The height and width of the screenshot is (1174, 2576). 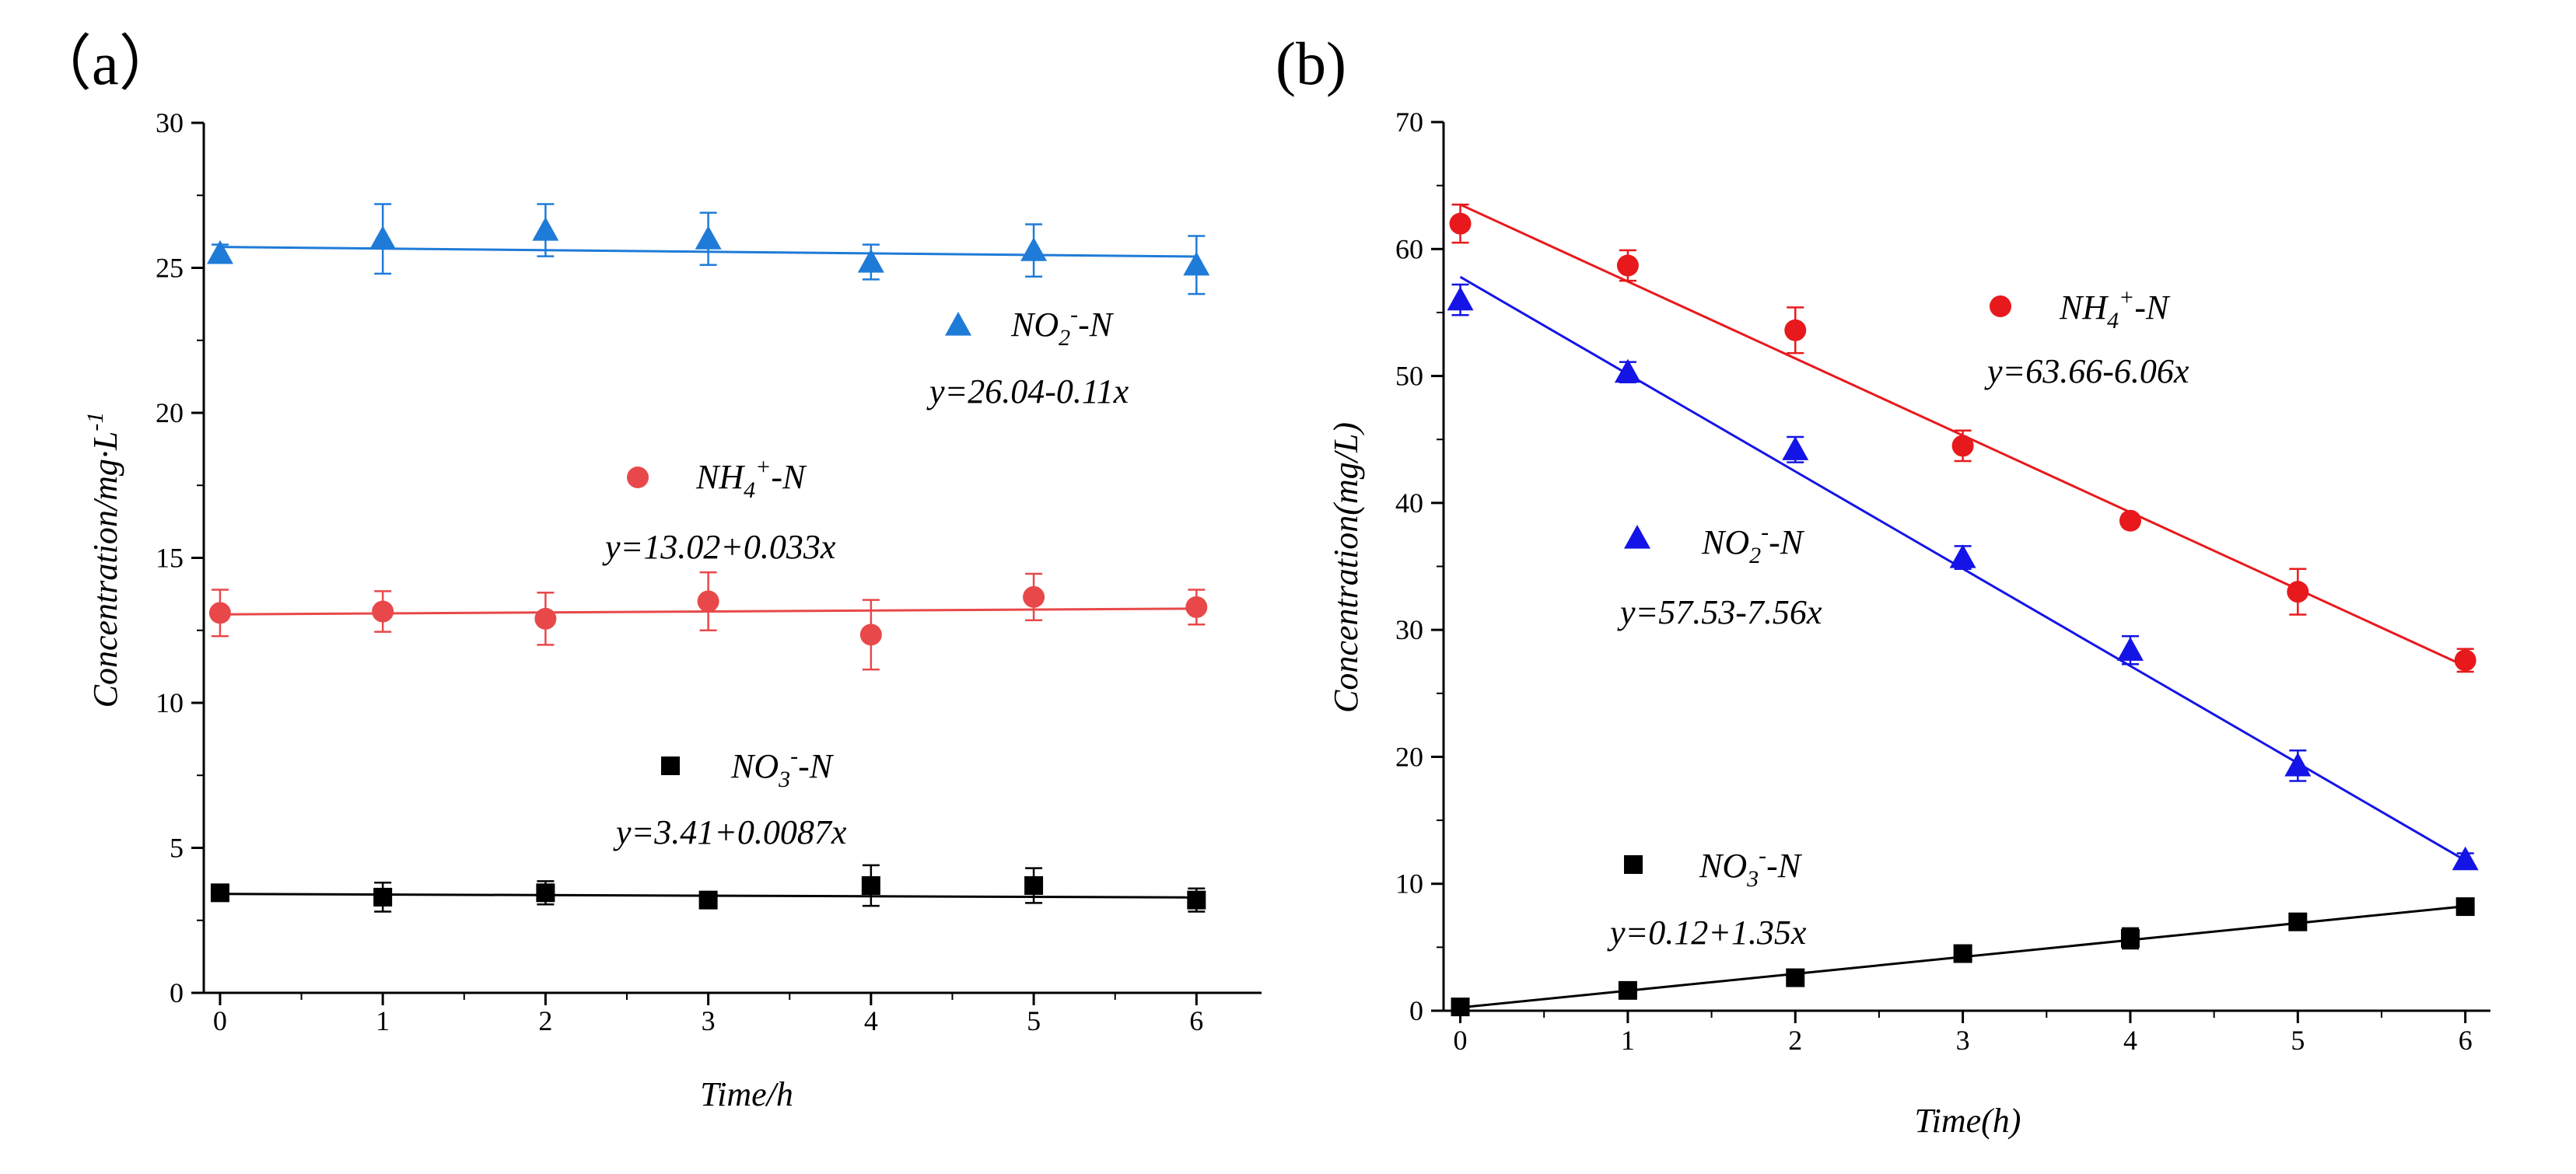 I want to click on panel-label: （a）, so click(x=105, y=63).